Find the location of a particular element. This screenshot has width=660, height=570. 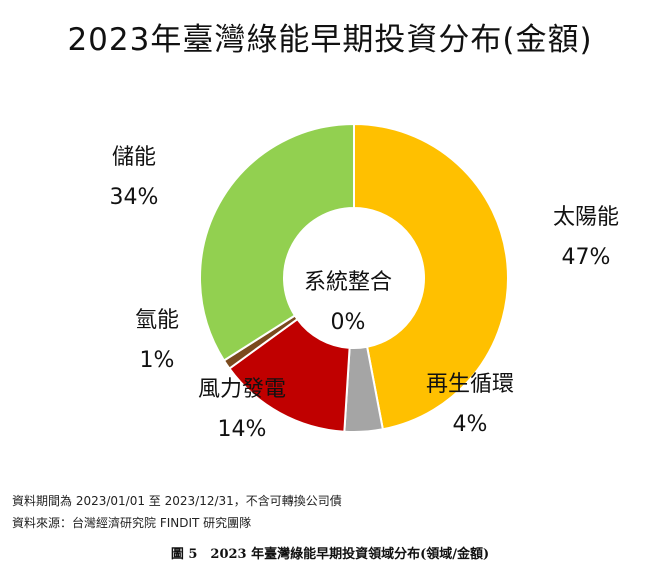

label-storage: 儲能 34% is located at coordinates (134, 178).